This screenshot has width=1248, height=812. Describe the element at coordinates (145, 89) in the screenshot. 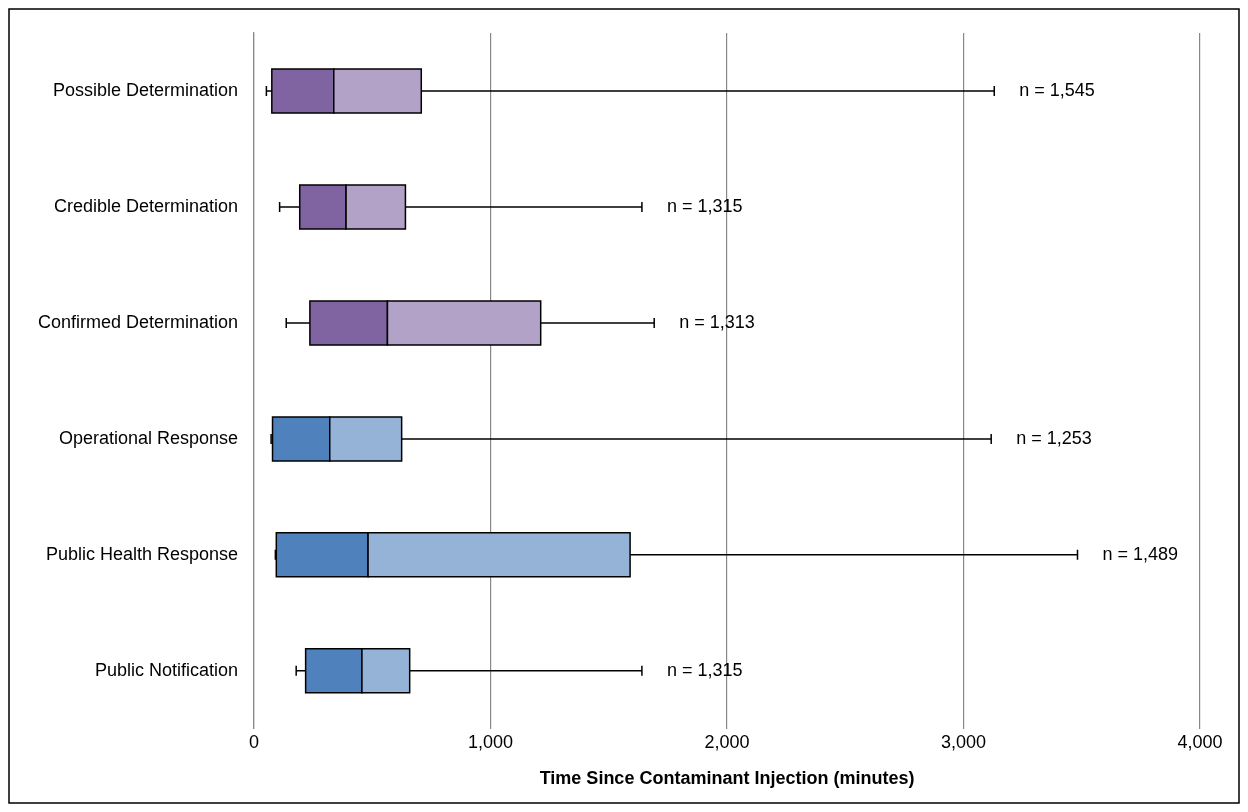

I see `y-tick-label: Possible Determination` at that location.